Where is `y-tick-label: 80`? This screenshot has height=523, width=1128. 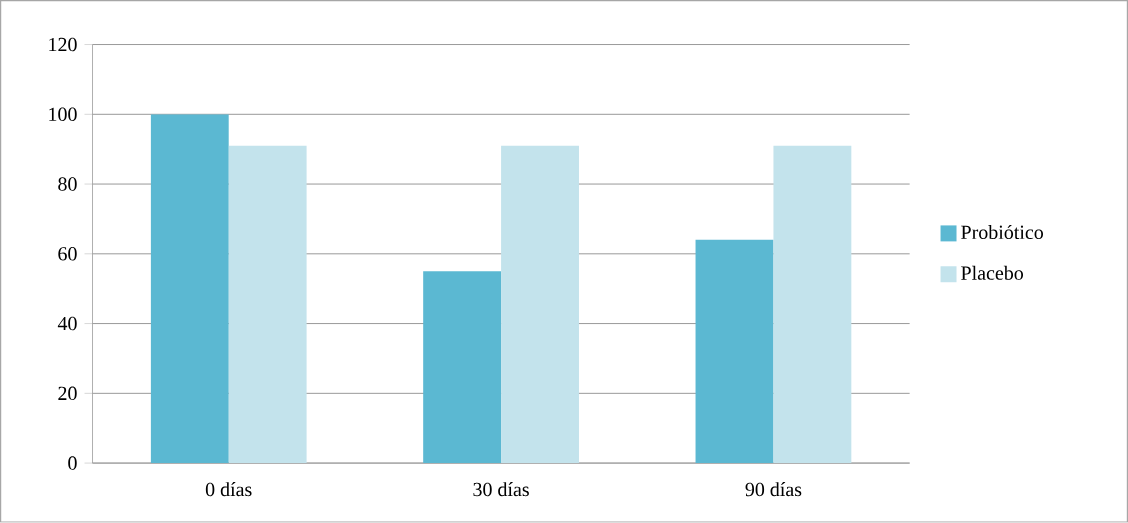 y-tick-label: 80 is located at coordinates (67, 184).